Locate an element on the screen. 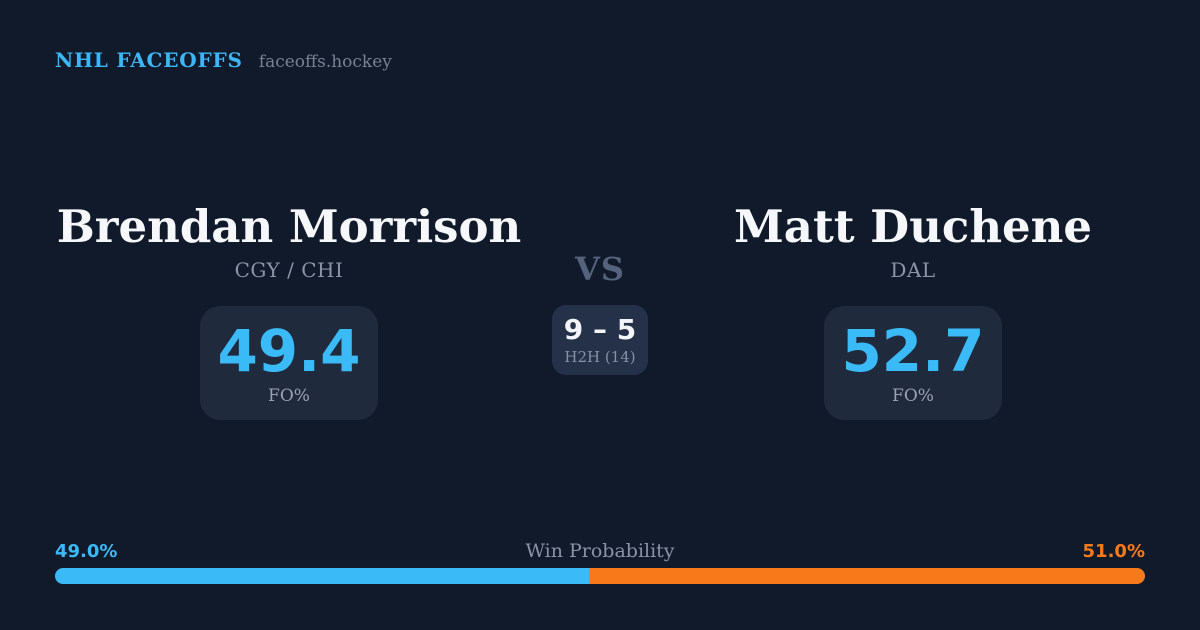 This screenshot has height=630, width=1200. win-probability-left-pct: 49.0% is located at coordinates (86, 551).